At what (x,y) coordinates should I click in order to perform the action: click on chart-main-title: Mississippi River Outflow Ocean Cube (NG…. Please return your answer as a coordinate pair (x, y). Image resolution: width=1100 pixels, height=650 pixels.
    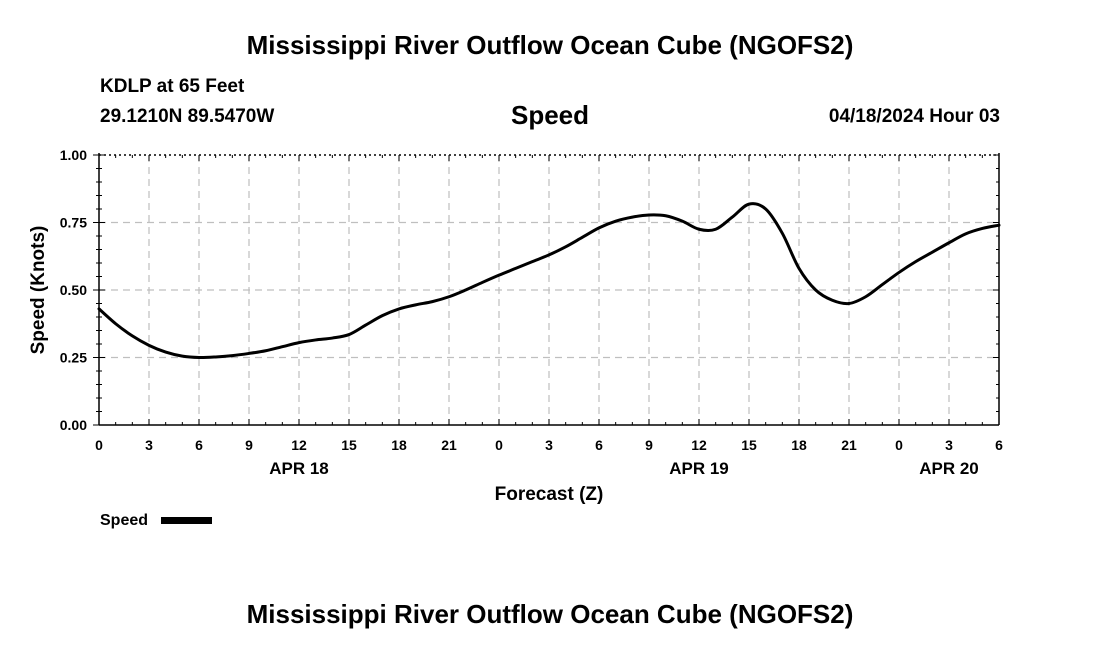
    Looking at the image, I should click on (550, 45).